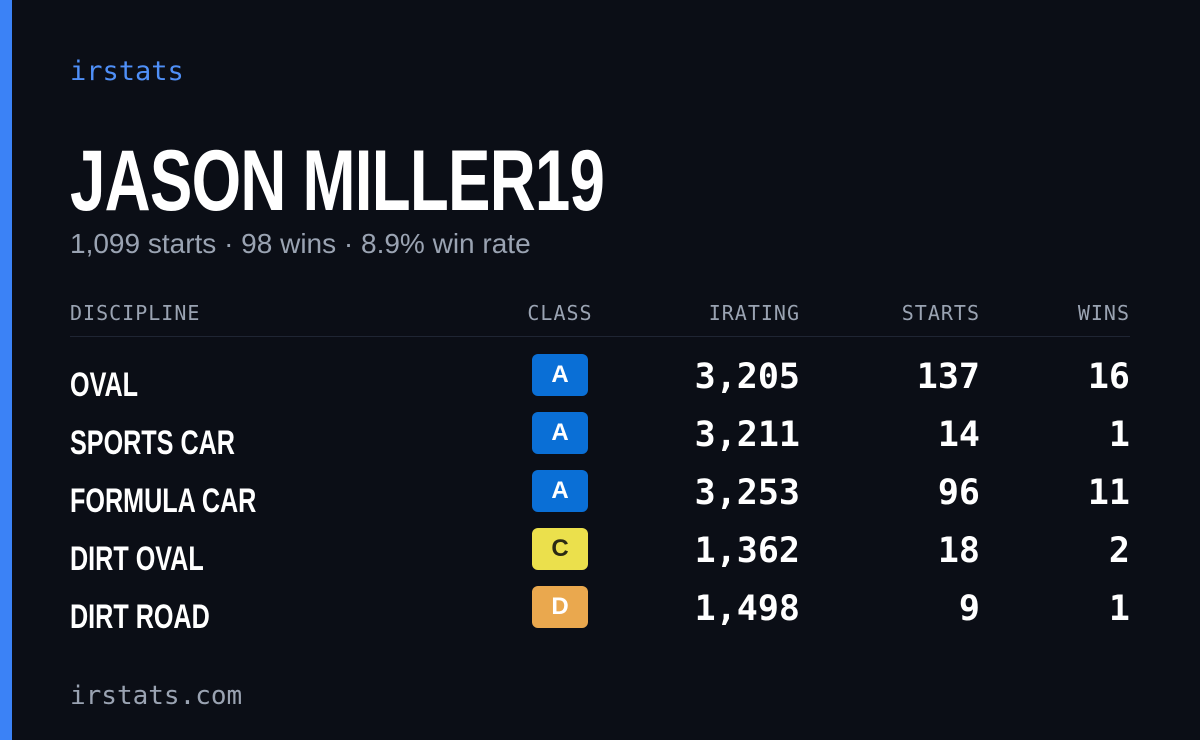  Describe the element at coordinates (754, 313) in the screenshot. I see `column-header: IRATING` at that location.